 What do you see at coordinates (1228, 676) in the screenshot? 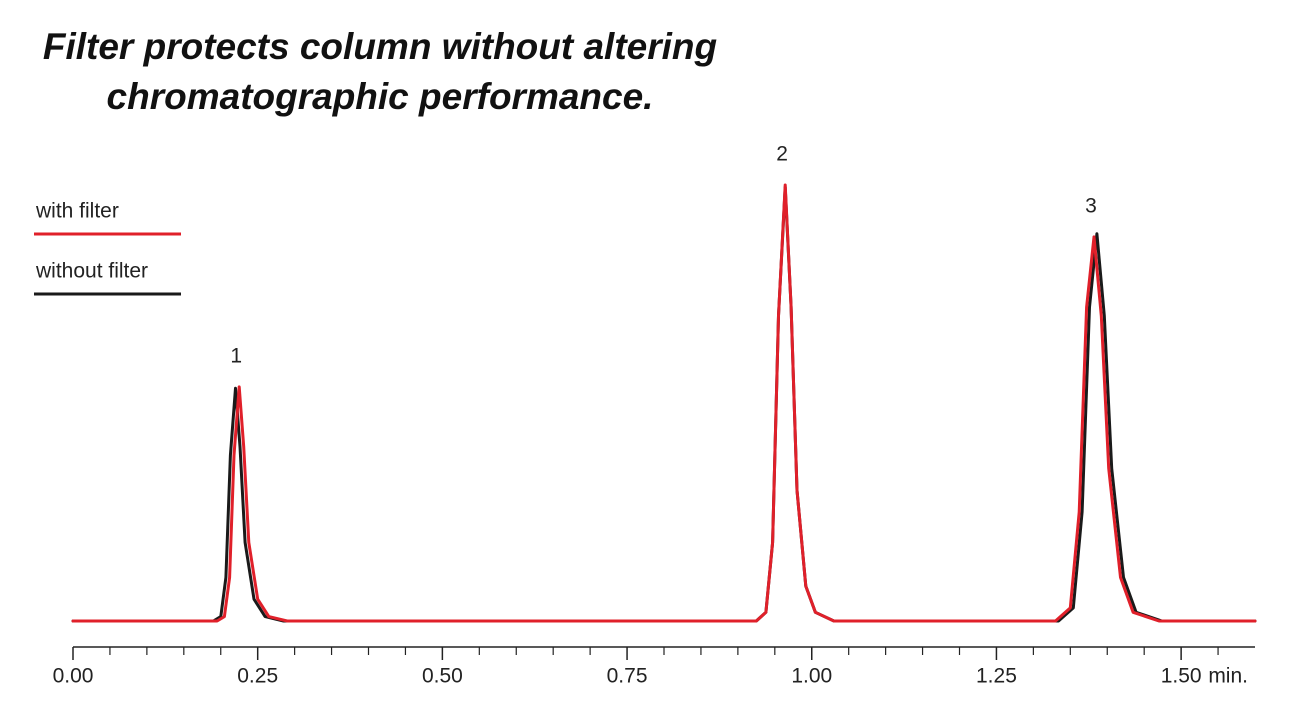
I see `x-axis-label: min.` at bounding box center [1228, 676].